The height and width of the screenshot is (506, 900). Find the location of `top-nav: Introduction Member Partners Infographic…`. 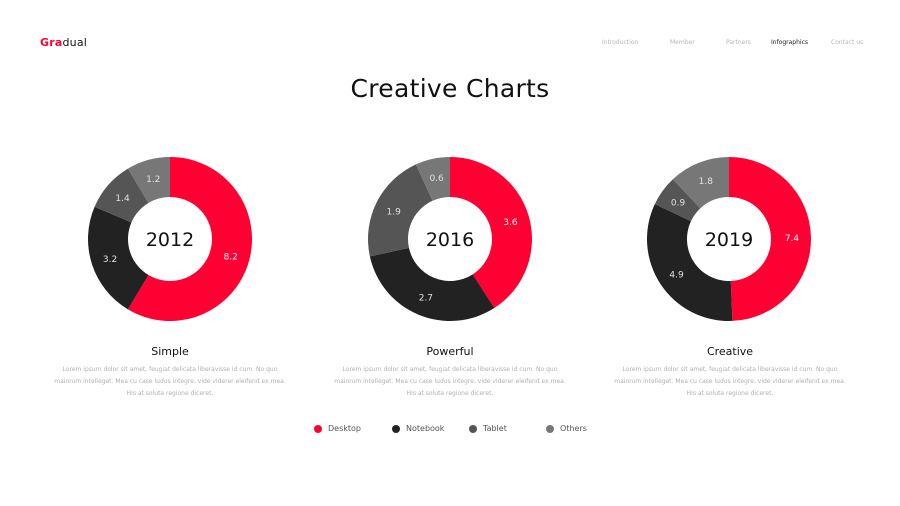

top-nav: Introduction Member Partners Infographic… is located at coordinates (450, 45).